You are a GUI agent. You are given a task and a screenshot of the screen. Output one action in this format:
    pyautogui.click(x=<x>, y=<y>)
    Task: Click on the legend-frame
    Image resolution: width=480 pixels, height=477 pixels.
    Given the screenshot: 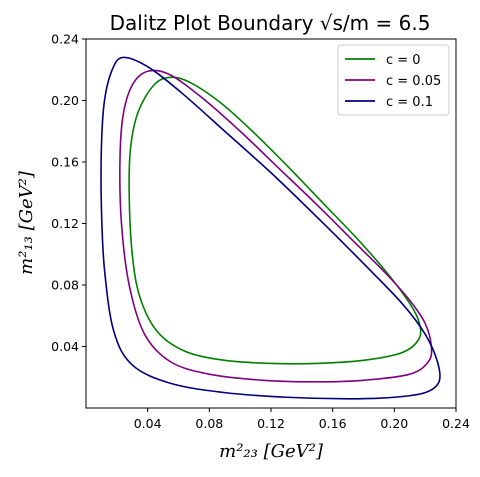 What is the action you would take?
    pyautogui.click(x=393, y=80)
    